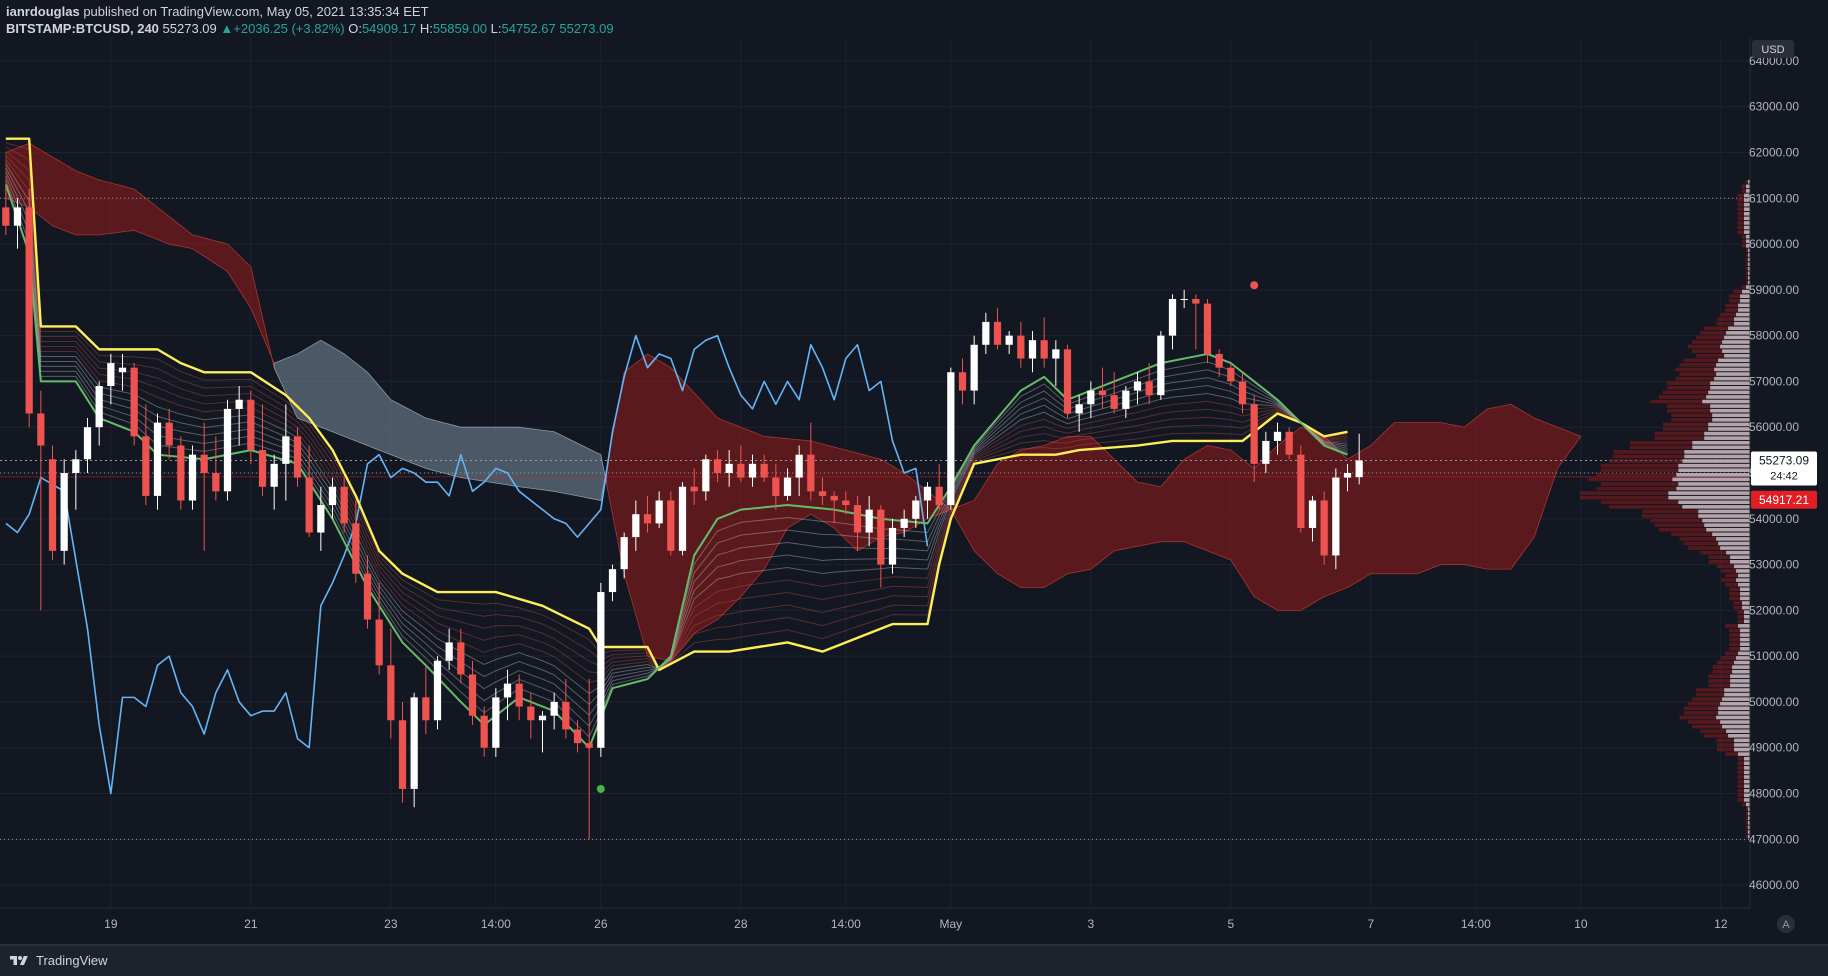  Describe the element at coordinates (914, 945) in the screenshot. I see `footer-divider` at that location.